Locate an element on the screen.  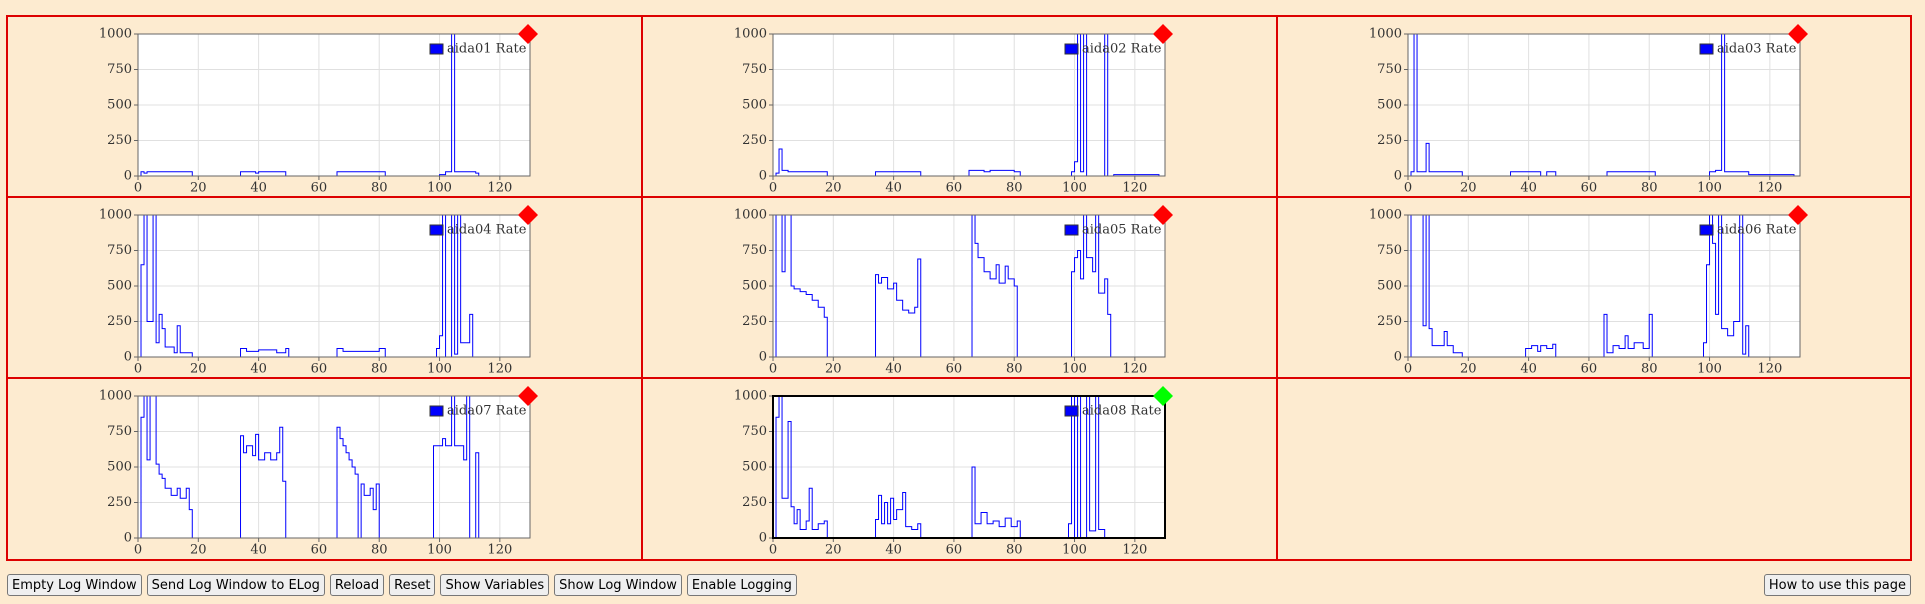
help-button: How to use this page is located at coordinates (1837, 585).